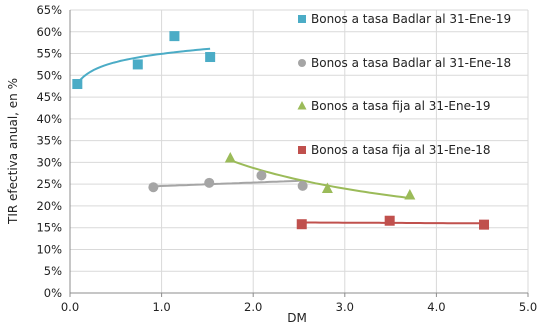 The width and height of the screenshot is (537, 325). I want to click on y-tick-labels: 0% 5% 10% 15% 20% 25% 30% 35% 40% 45% 50% 55% 60% 65%, so click(49, 151).